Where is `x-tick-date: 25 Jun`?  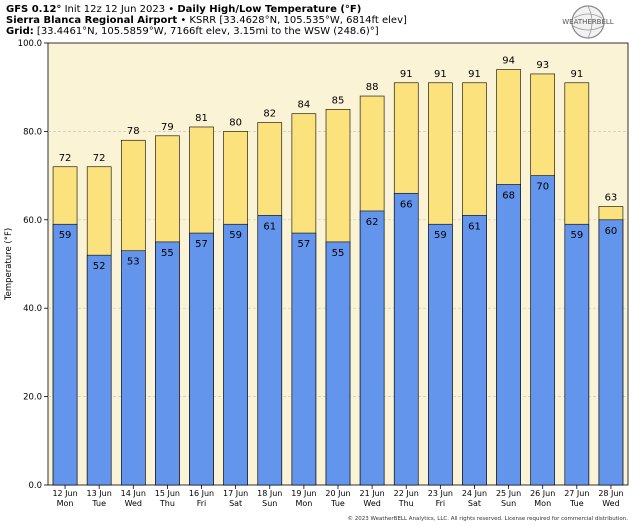 x-tick-date: 25 Jun is located at coordinates (508, 493).